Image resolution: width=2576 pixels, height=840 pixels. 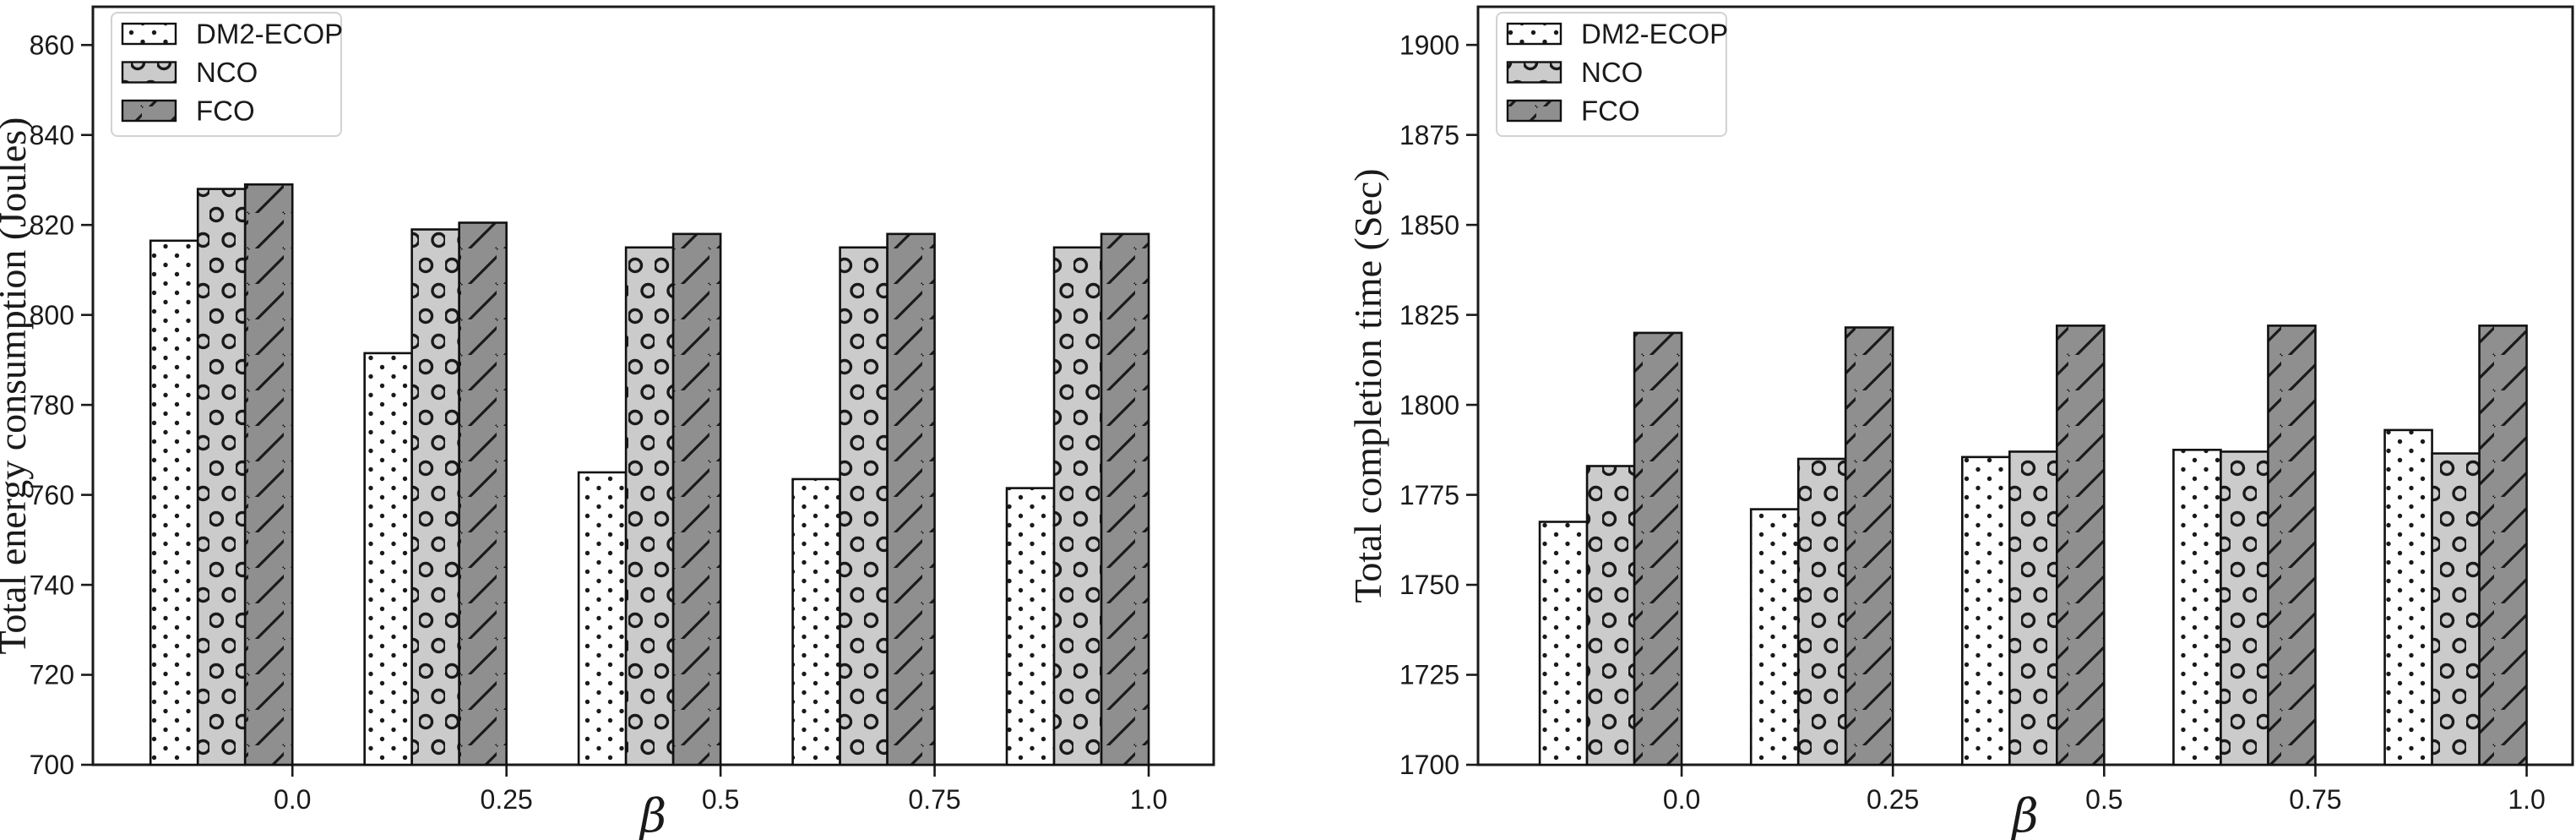 What do you see at coordinates (1429, 315) in the screenshot?
I see `y-tick-label: 1825` at bounding box center [1429, 315].